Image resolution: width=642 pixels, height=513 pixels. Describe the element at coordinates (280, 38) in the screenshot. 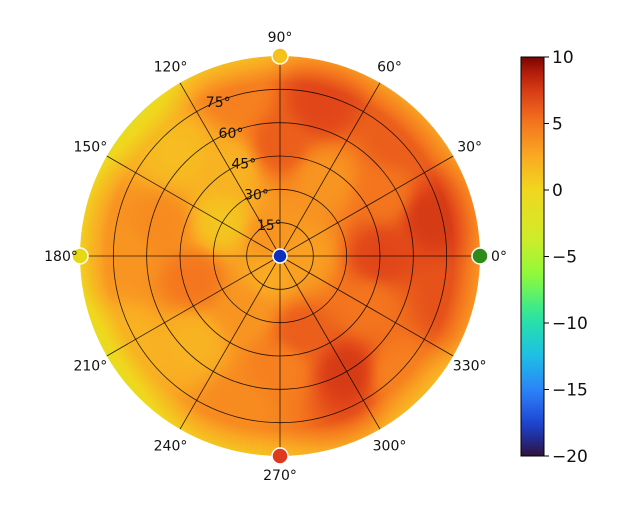

I see `angle-tick-label: 90°` at that location.